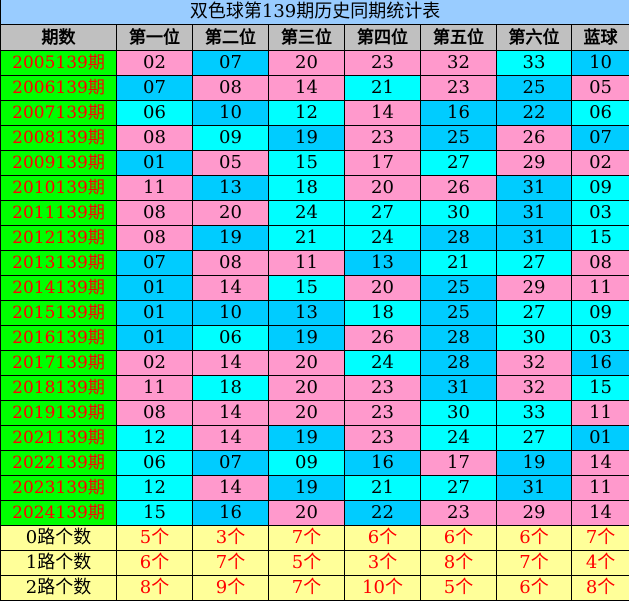 The height and width of the screenshot is (601, 629). Describe the element at coordinates (58, 563) in the screenshot. I see `footer-label: 1路个数` at that location.